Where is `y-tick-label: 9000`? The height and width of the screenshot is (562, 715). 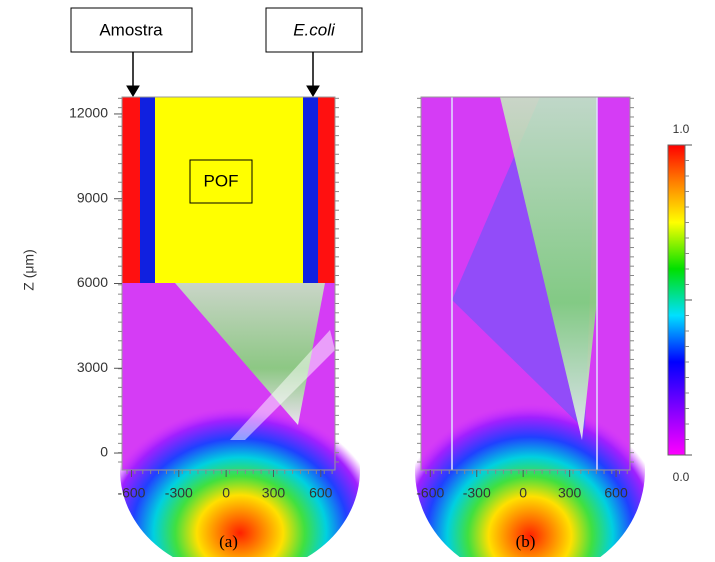 y-tick-label: 9000 is located at coordinates (92, 197).